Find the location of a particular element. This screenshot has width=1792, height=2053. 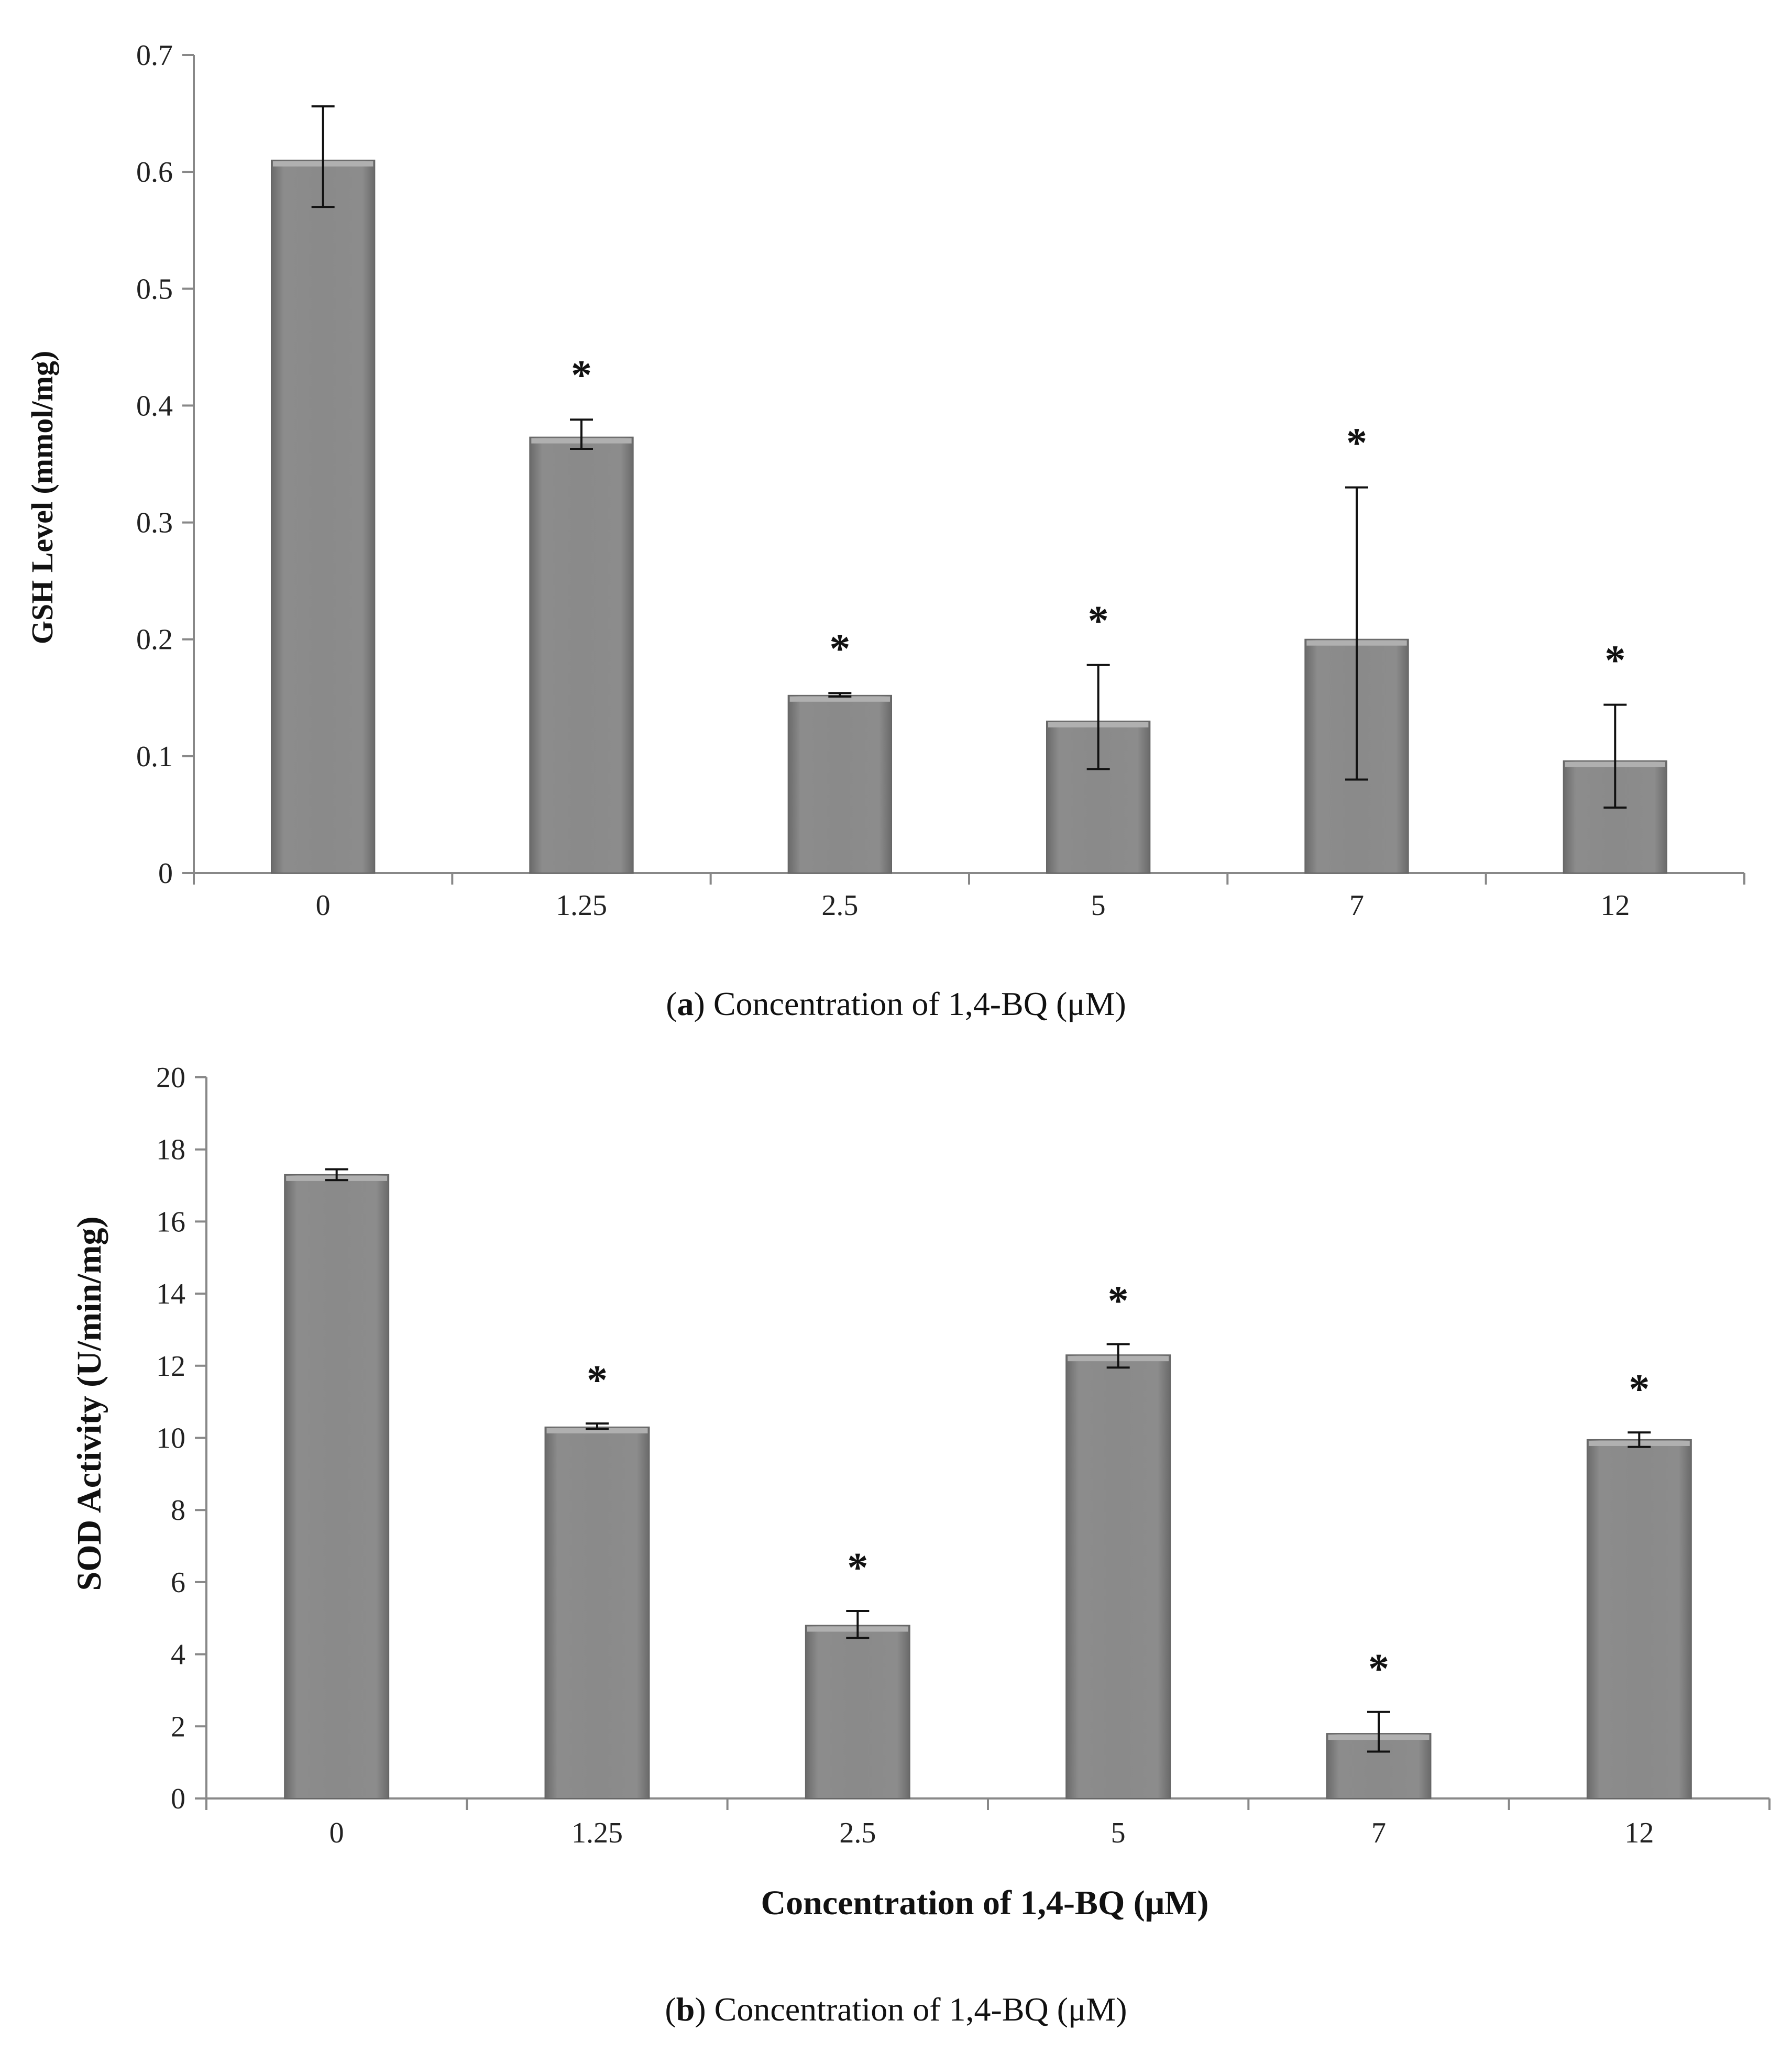

y-tick-label: 0.2 is located at coordinates (154, 640).